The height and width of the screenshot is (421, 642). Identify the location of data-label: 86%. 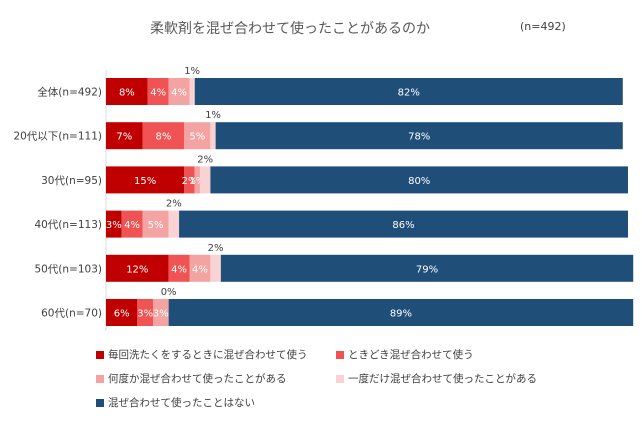
(403, 225).